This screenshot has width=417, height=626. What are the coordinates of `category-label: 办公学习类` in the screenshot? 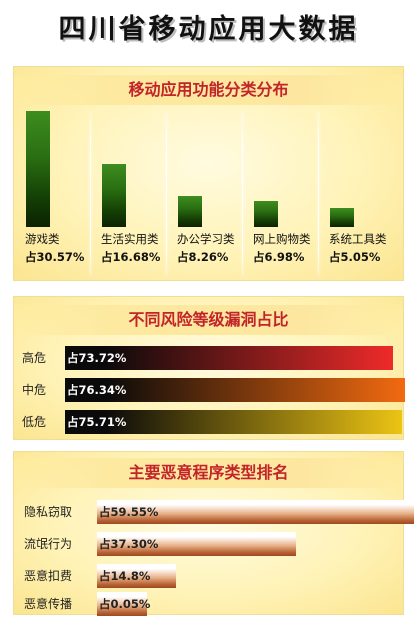 It's located at (206, 239).